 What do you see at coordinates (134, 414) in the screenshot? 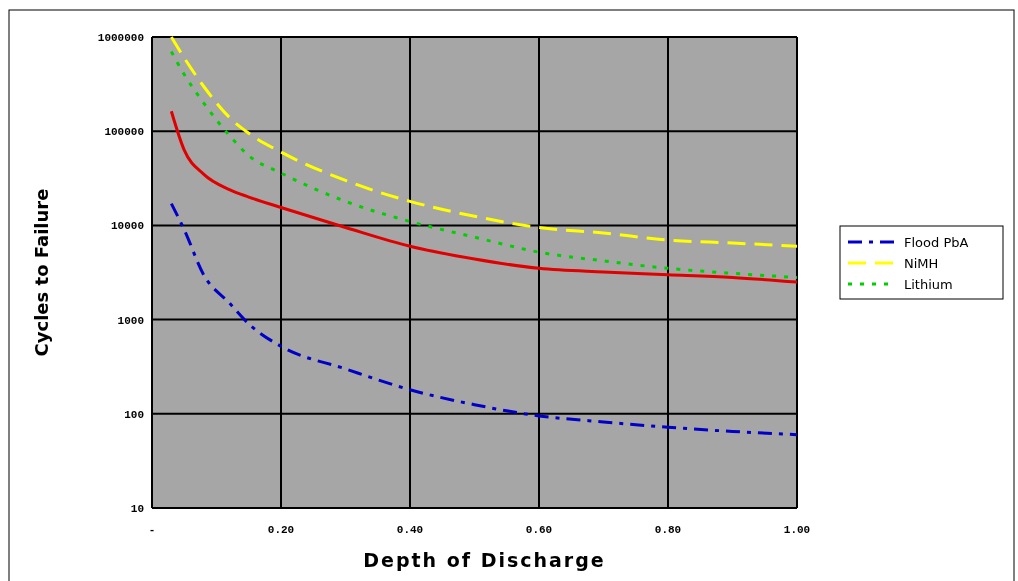
I see `y-tick-label: 100` at bounding box center [134, 414].